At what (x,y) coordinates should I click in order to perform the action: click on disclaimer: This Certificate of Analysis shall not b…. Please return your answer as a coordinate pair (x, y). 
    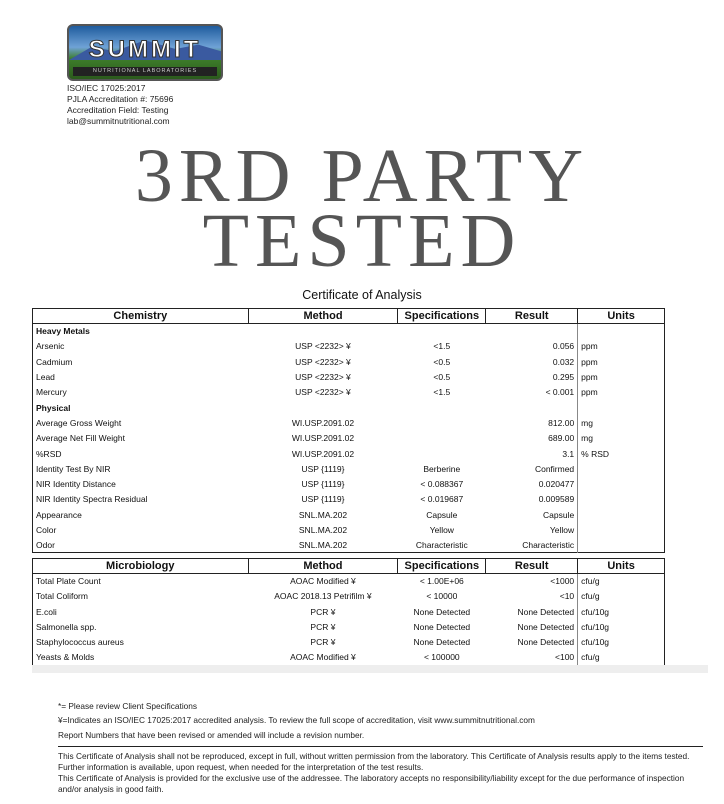
    Looking at the image, I should click on (380, 773).